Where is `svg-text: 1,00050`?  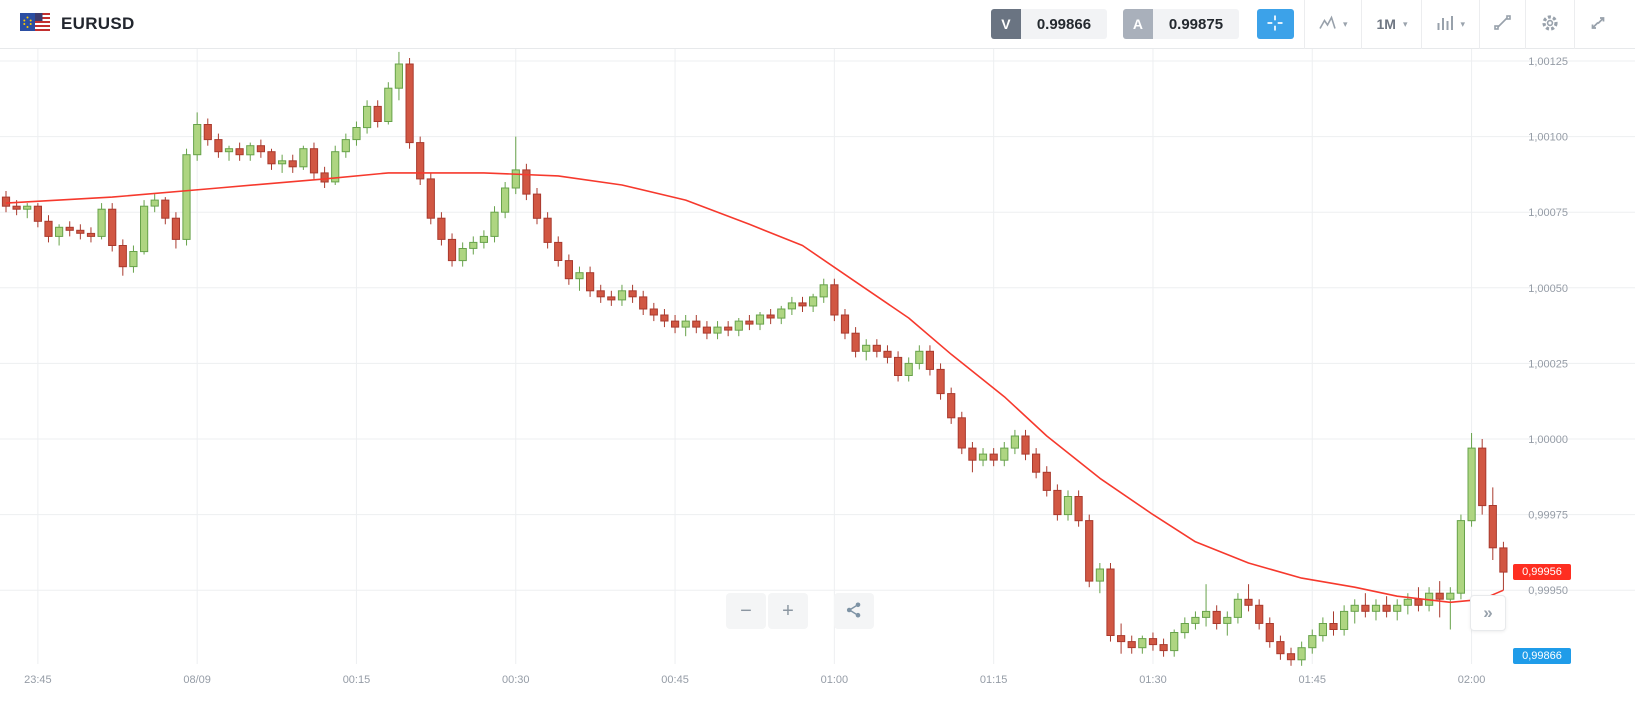
svg-text: 1,00050 is located at coordinates (1548, 289).